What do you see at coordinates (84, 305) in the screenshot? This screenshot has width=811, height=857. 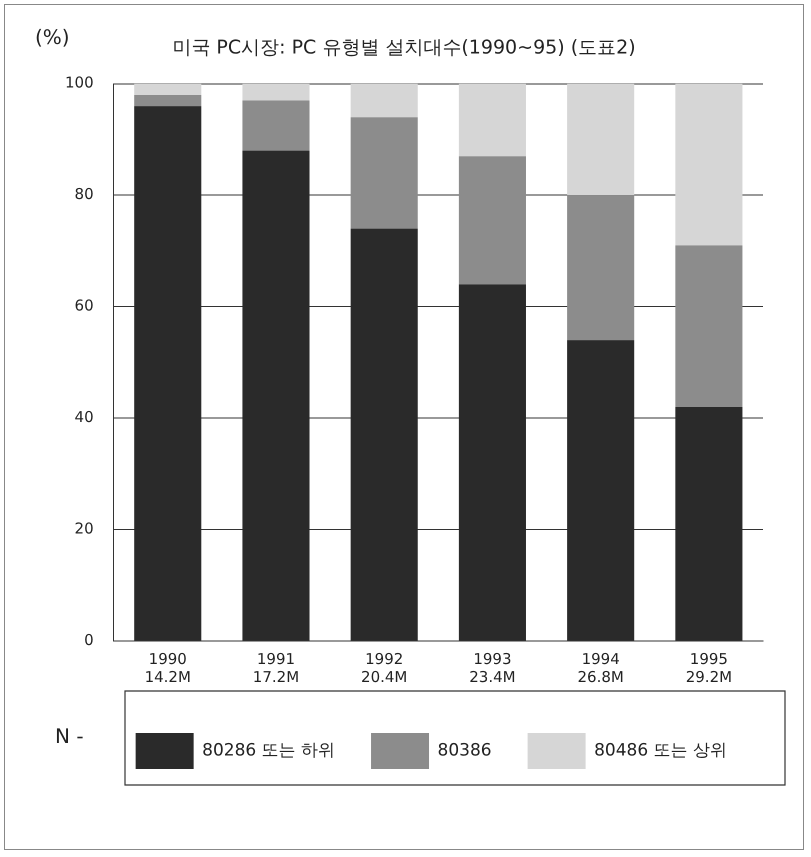 I see `y-tick-label: 60` at bounding box center [84, 305].